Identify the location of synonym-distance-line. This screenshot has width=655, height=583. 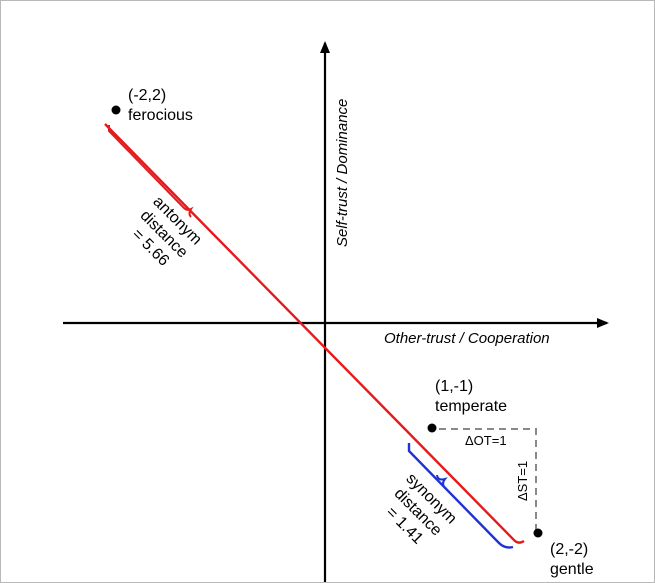
(460, 496).